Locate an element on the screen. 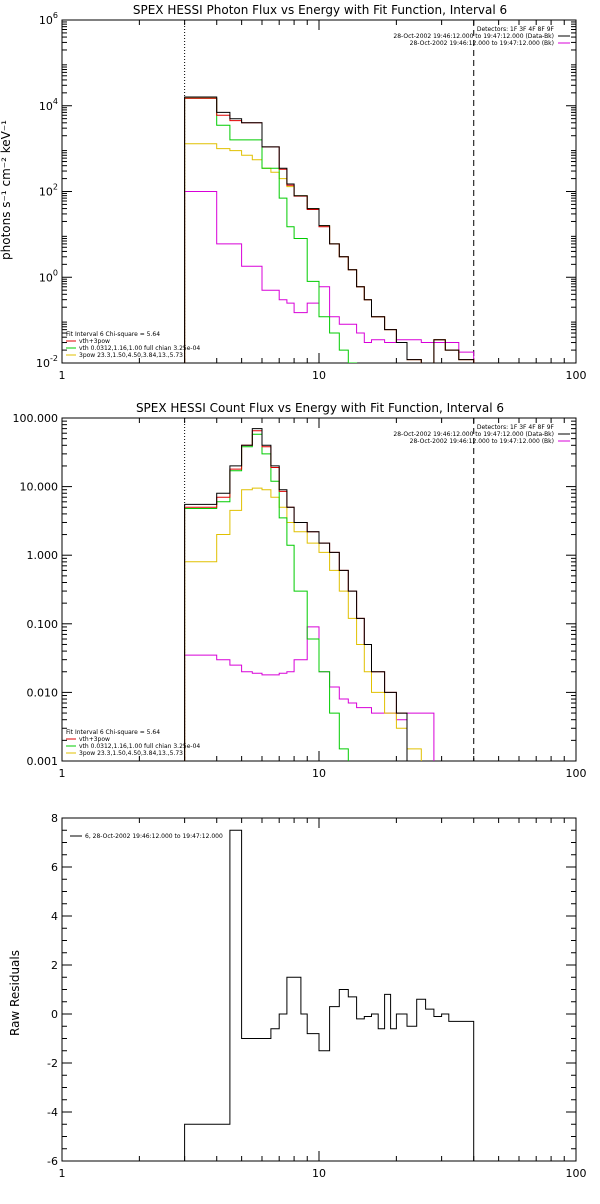 The height and width of the screenshot is (1204, 600). y-tick-label: 0.001 is located at coordinates (43, 761).